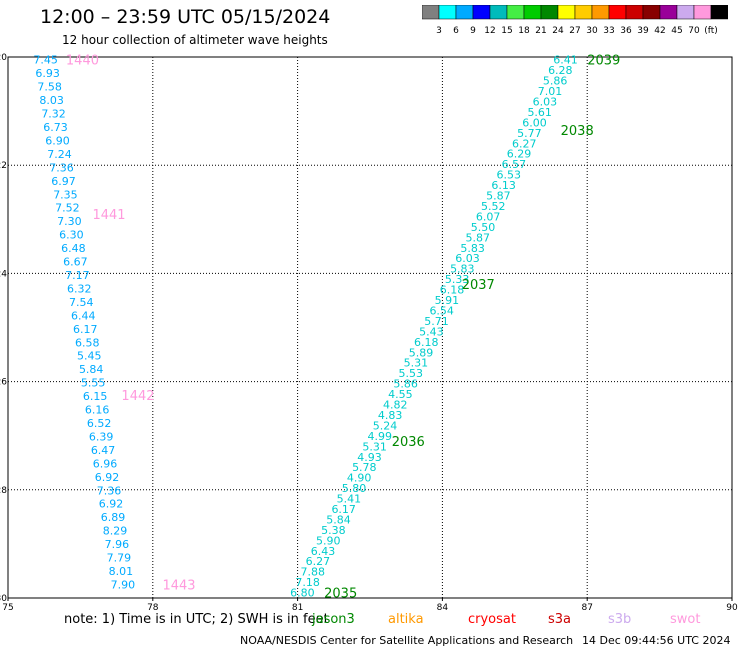  Describe the element at coordinates (574, 31) in the screenshot. I see `legend-label: 27` at that location.